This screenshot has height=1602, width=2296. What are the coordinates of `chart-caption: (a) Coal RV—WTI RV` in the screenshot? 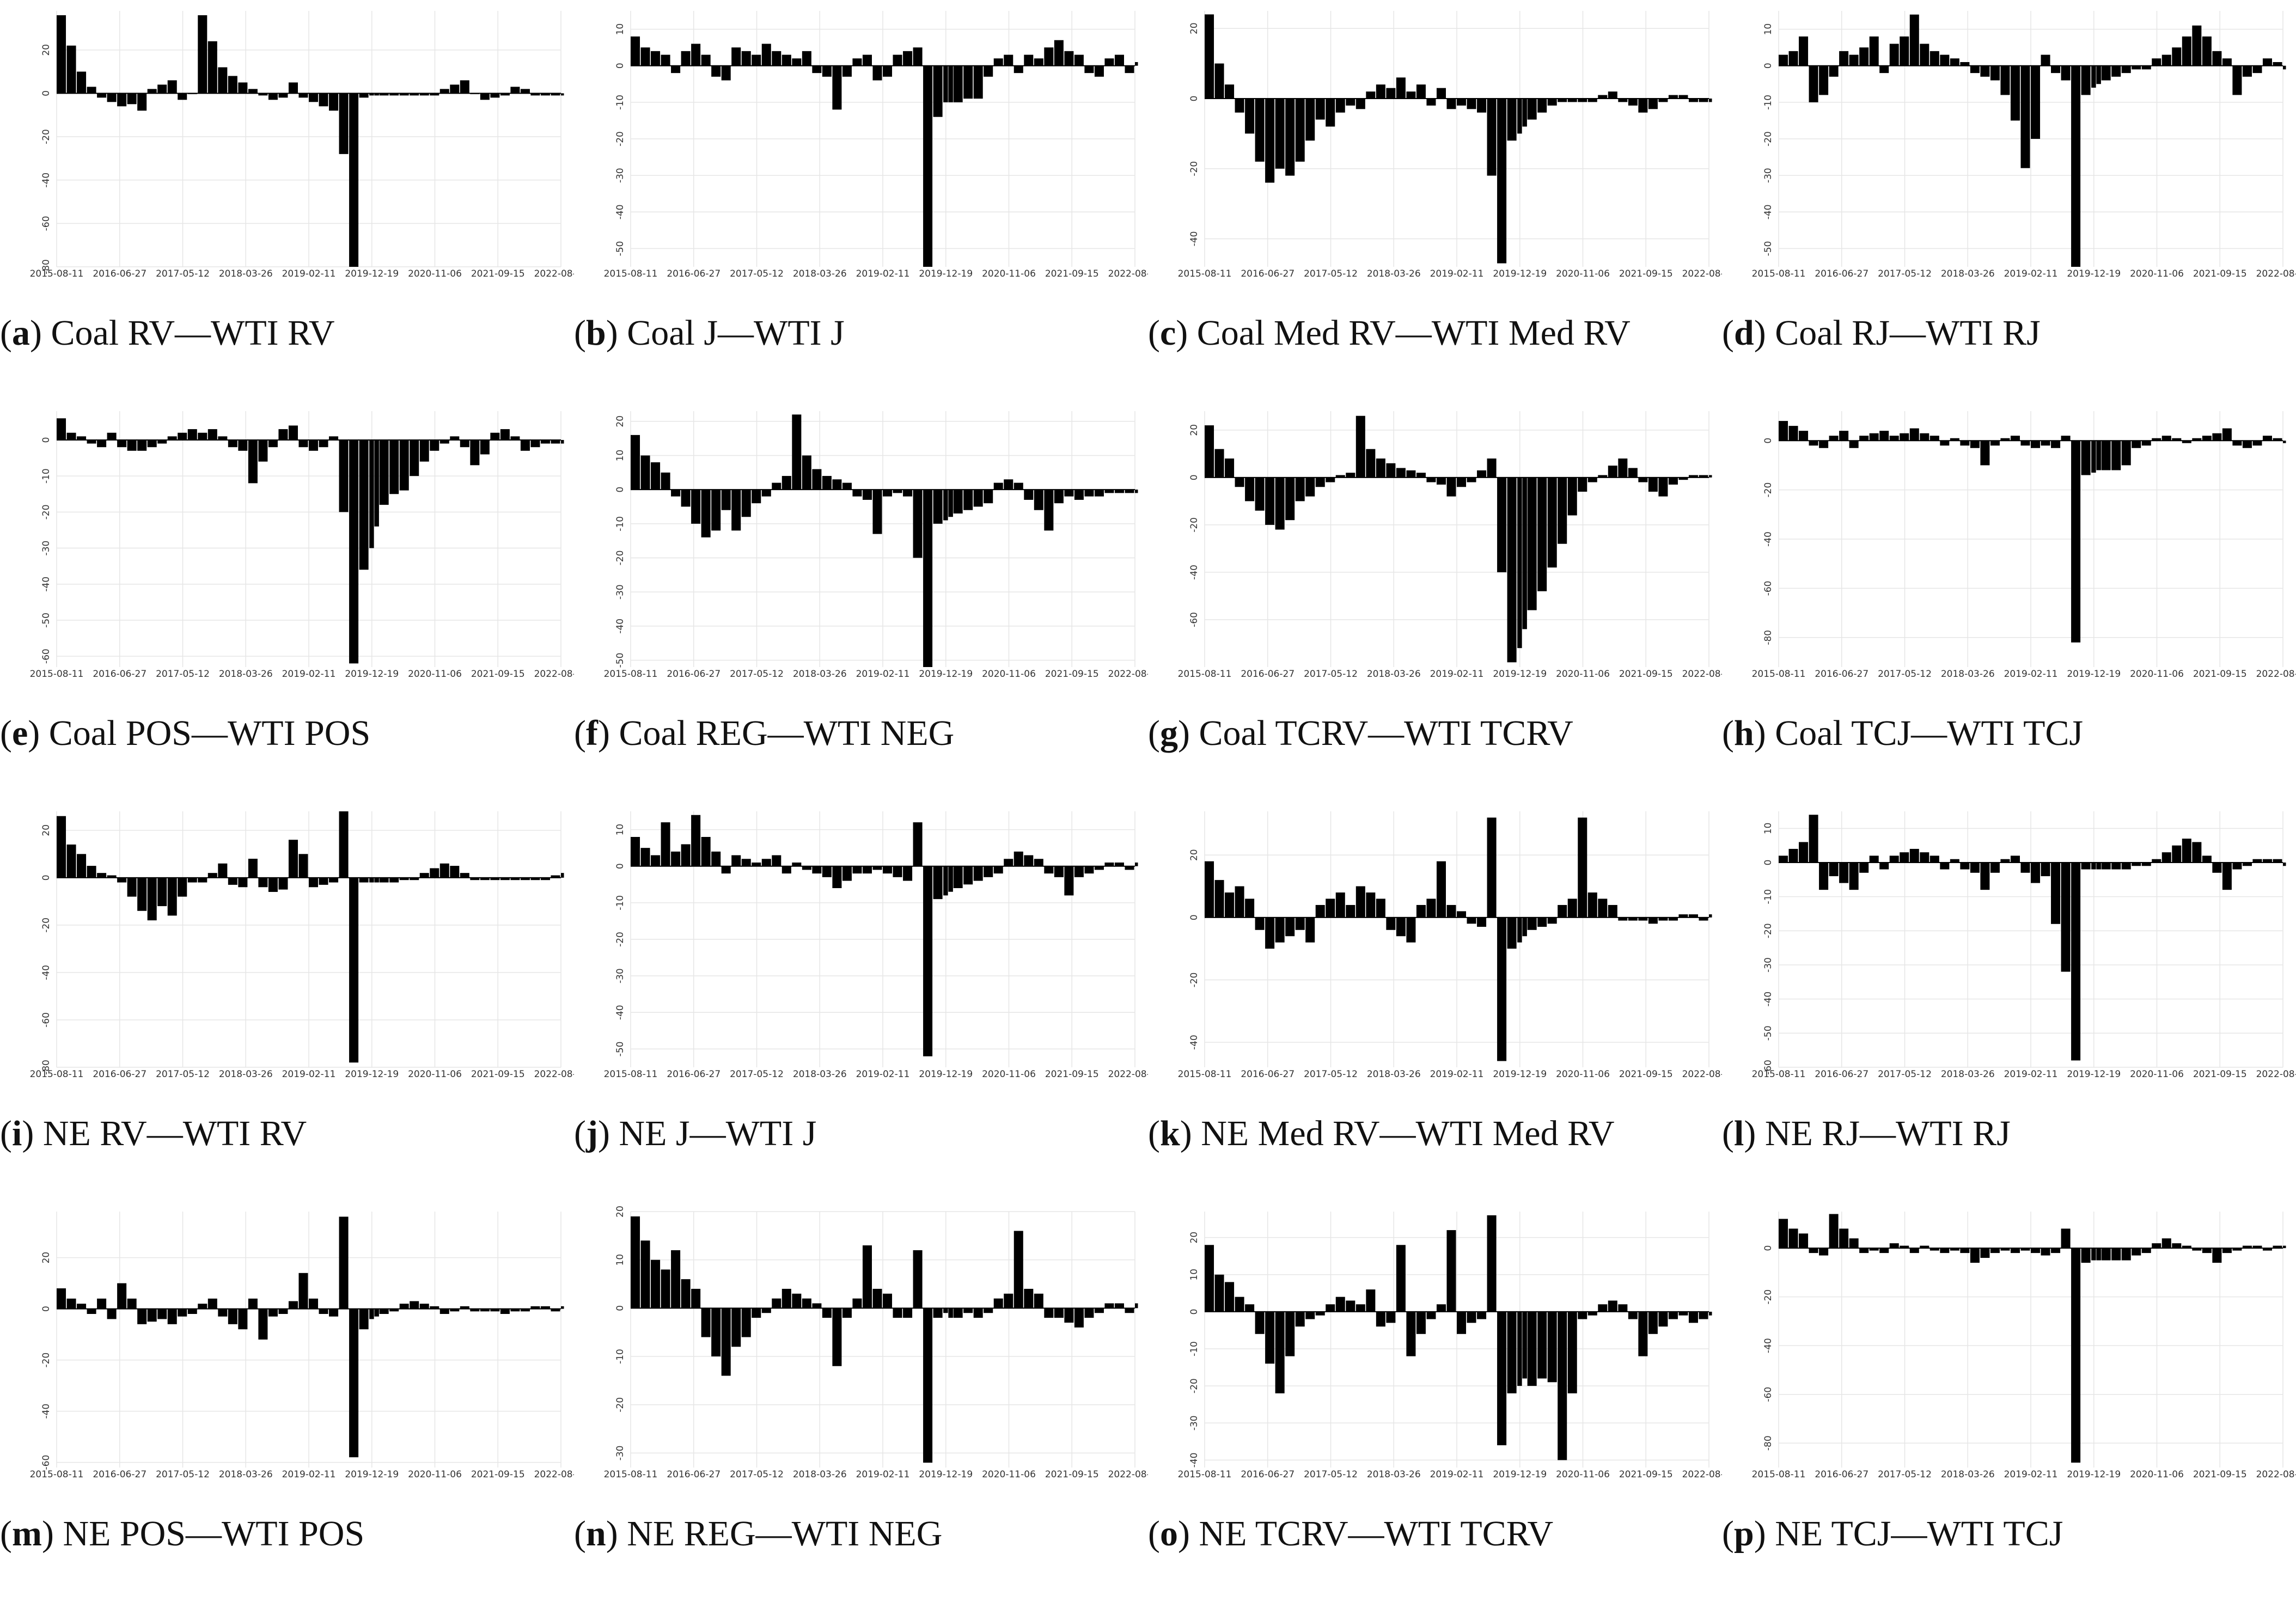 It's located at (167, 333).